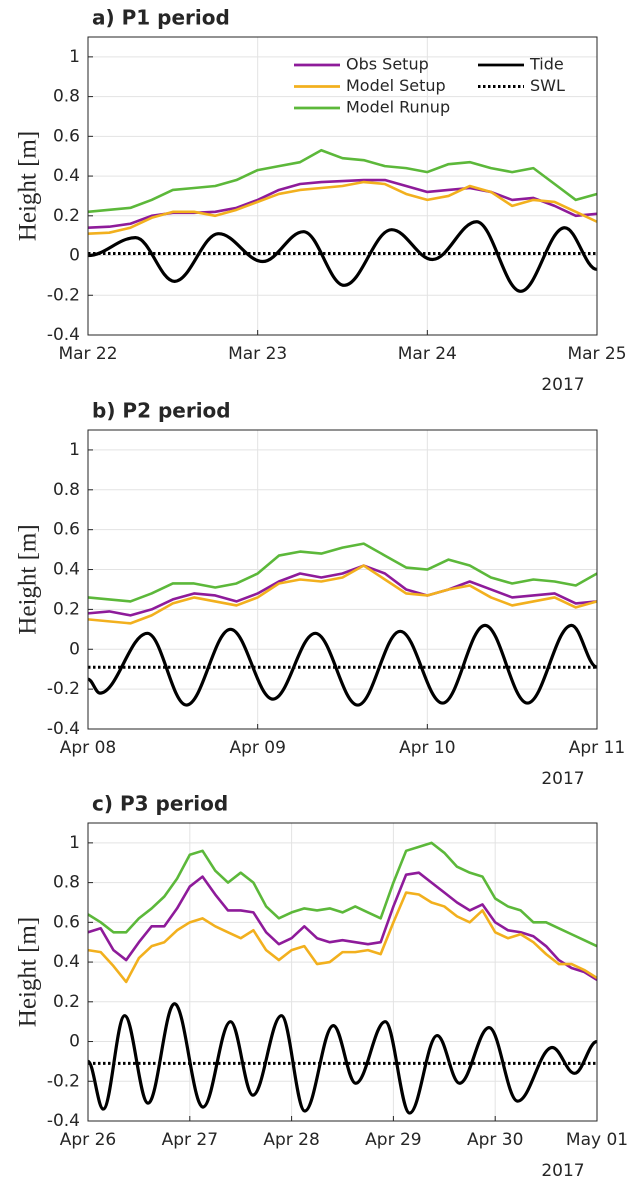 This screenshot has width=633, height=1184. Describe the element at coordinates (427, 354) in the screenshot. I see `x-tick-label: Mar 24` at that location.